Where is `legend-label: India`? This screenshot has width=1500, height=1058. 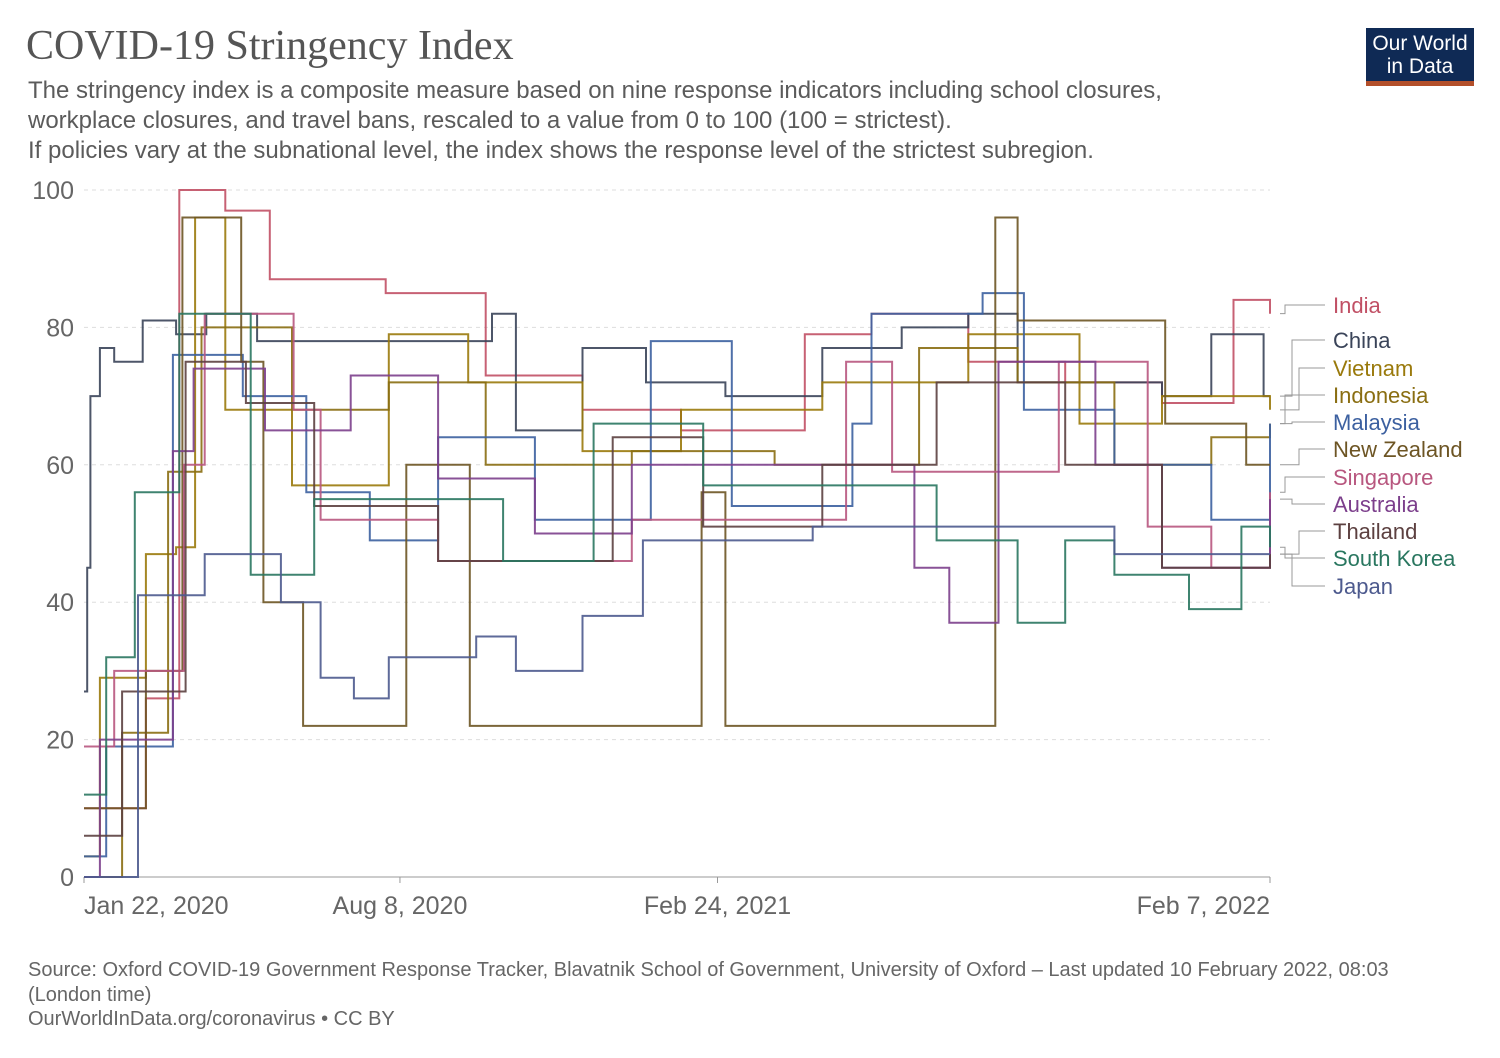
legend-label: India is located at coordinates (1357, 305).